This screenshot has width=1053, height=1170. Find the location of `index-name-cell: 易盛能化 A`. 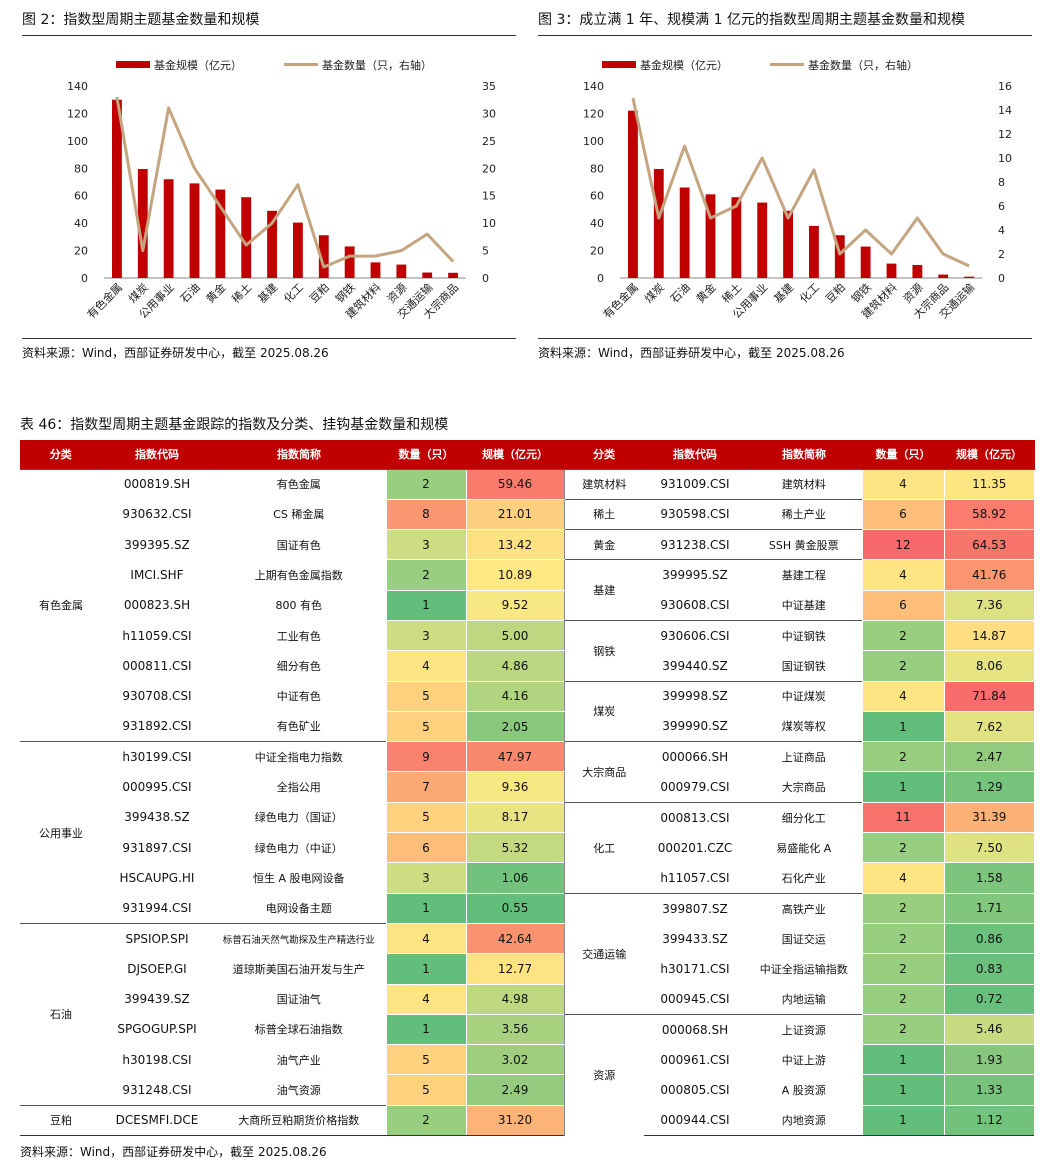

index-name-cell: 易盛能化 A is located at coordinates (804, 848).